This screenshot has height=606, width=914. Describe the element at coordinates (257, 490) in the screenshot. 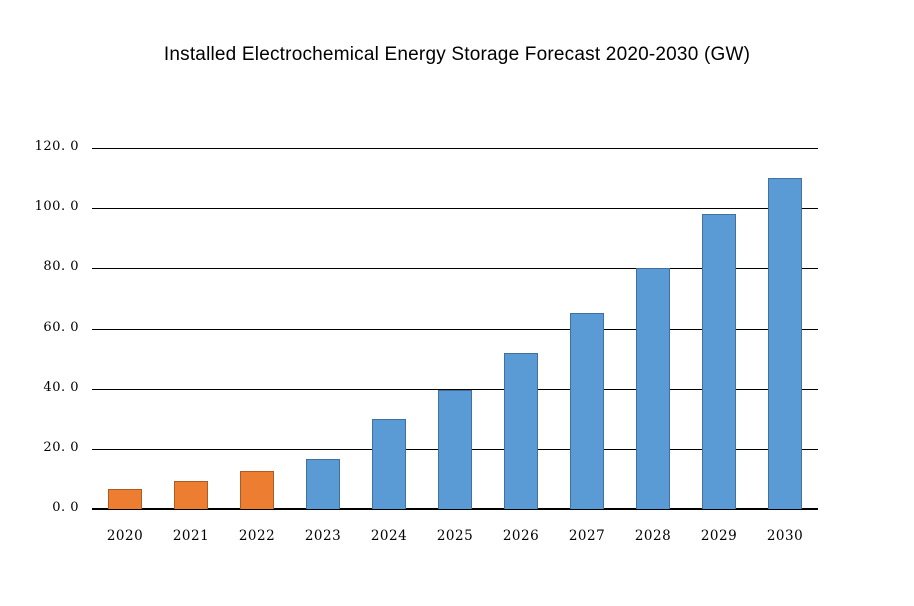

I see `bar-2022` at that location.